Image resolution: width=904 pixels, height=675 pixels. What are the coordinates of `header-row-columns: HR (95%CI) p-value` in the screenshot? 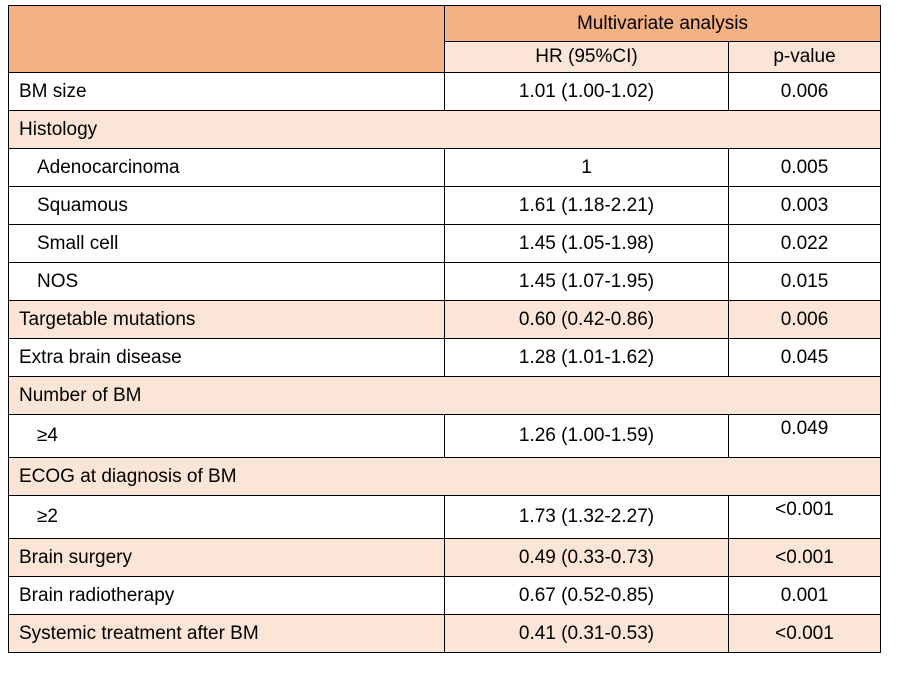 It's located at (445, 57).